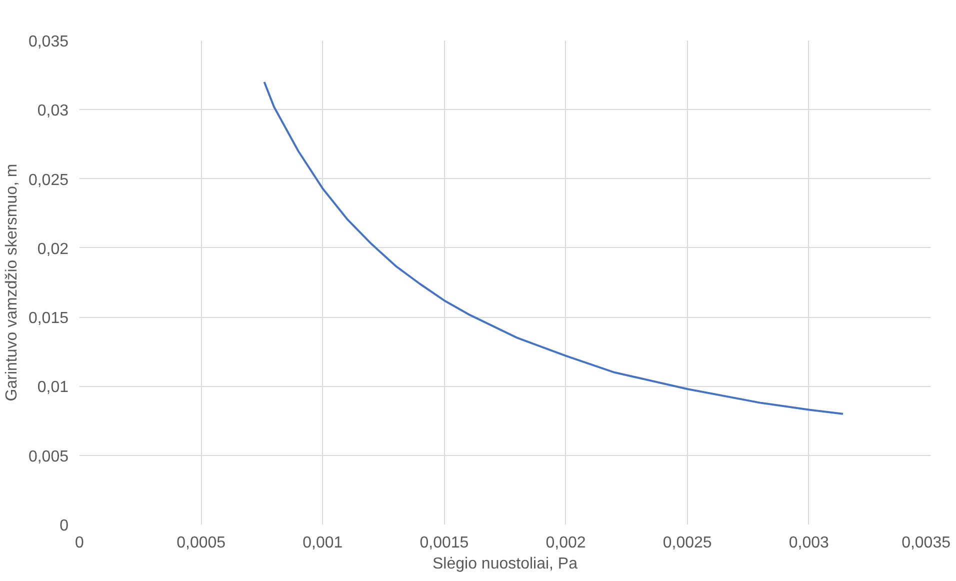 The image size is (956, 581). I want to click on y-tick-label: 0,015, so click(48, 319).